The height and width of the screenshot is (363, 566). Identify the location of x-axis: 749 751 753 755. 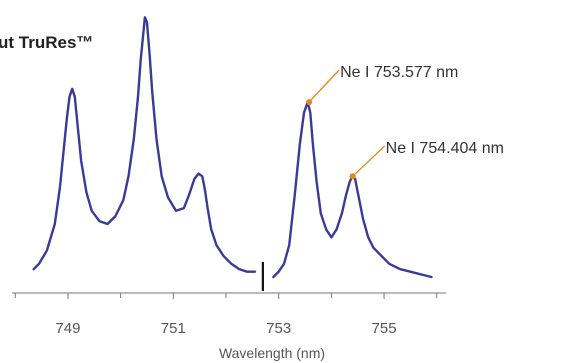
(229, 314).